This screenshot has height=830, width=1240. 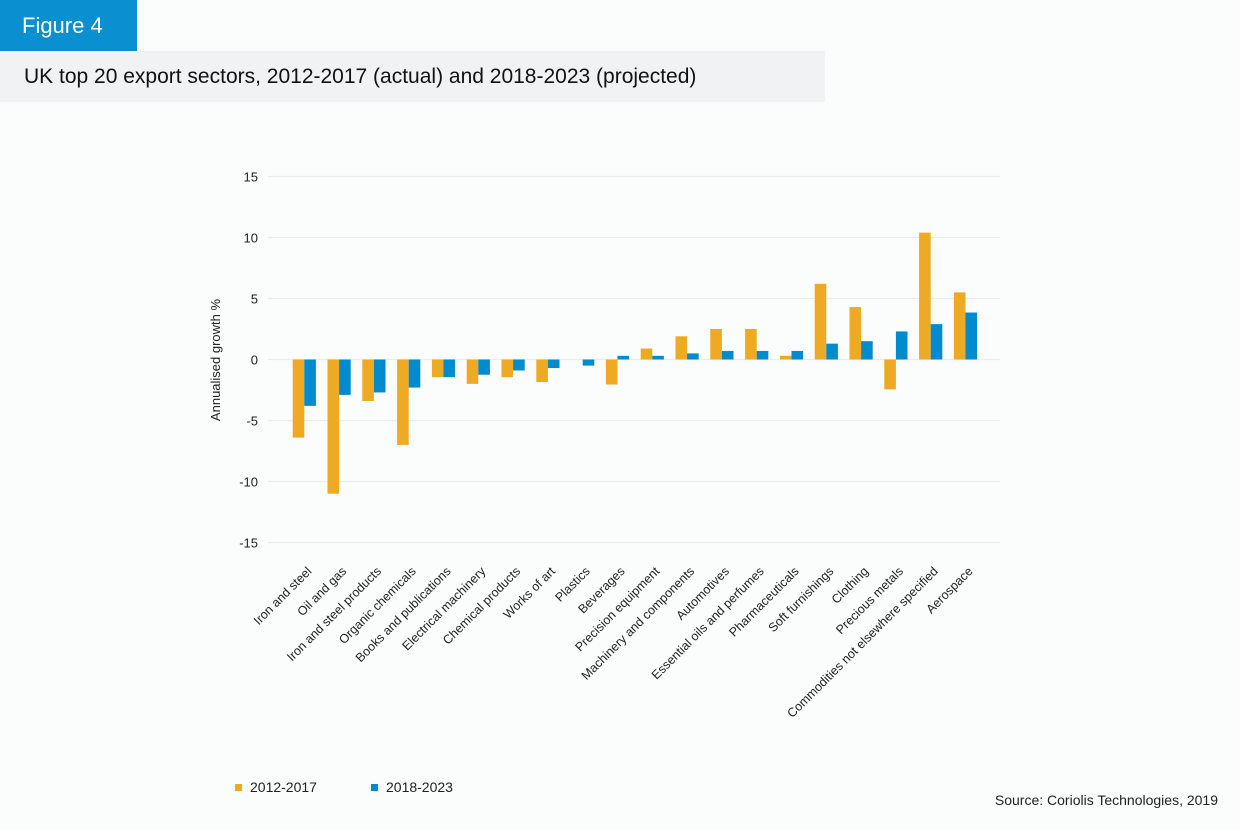 What do you see at coordinates (374, 787) in the screenshot?
I see `legend-swatch-2018-2023` at bounding box center [374, 787].